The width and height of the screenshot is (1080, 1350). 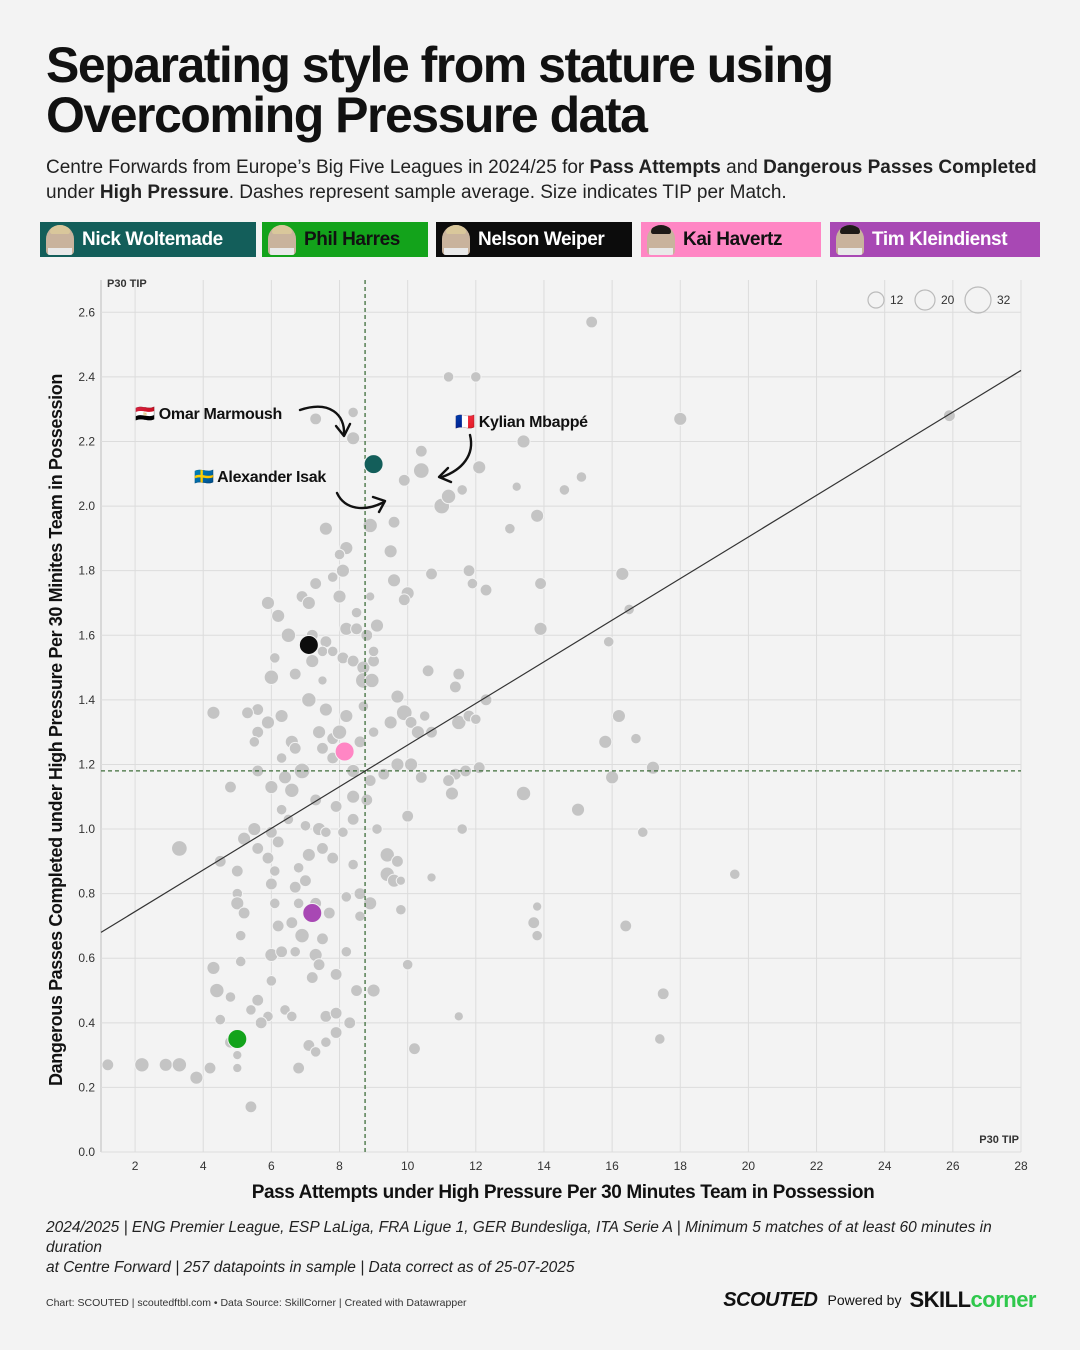 I want to click on brand-logos: SCOUTED Powered by SKILL corner, so click(x=879, y=1300).